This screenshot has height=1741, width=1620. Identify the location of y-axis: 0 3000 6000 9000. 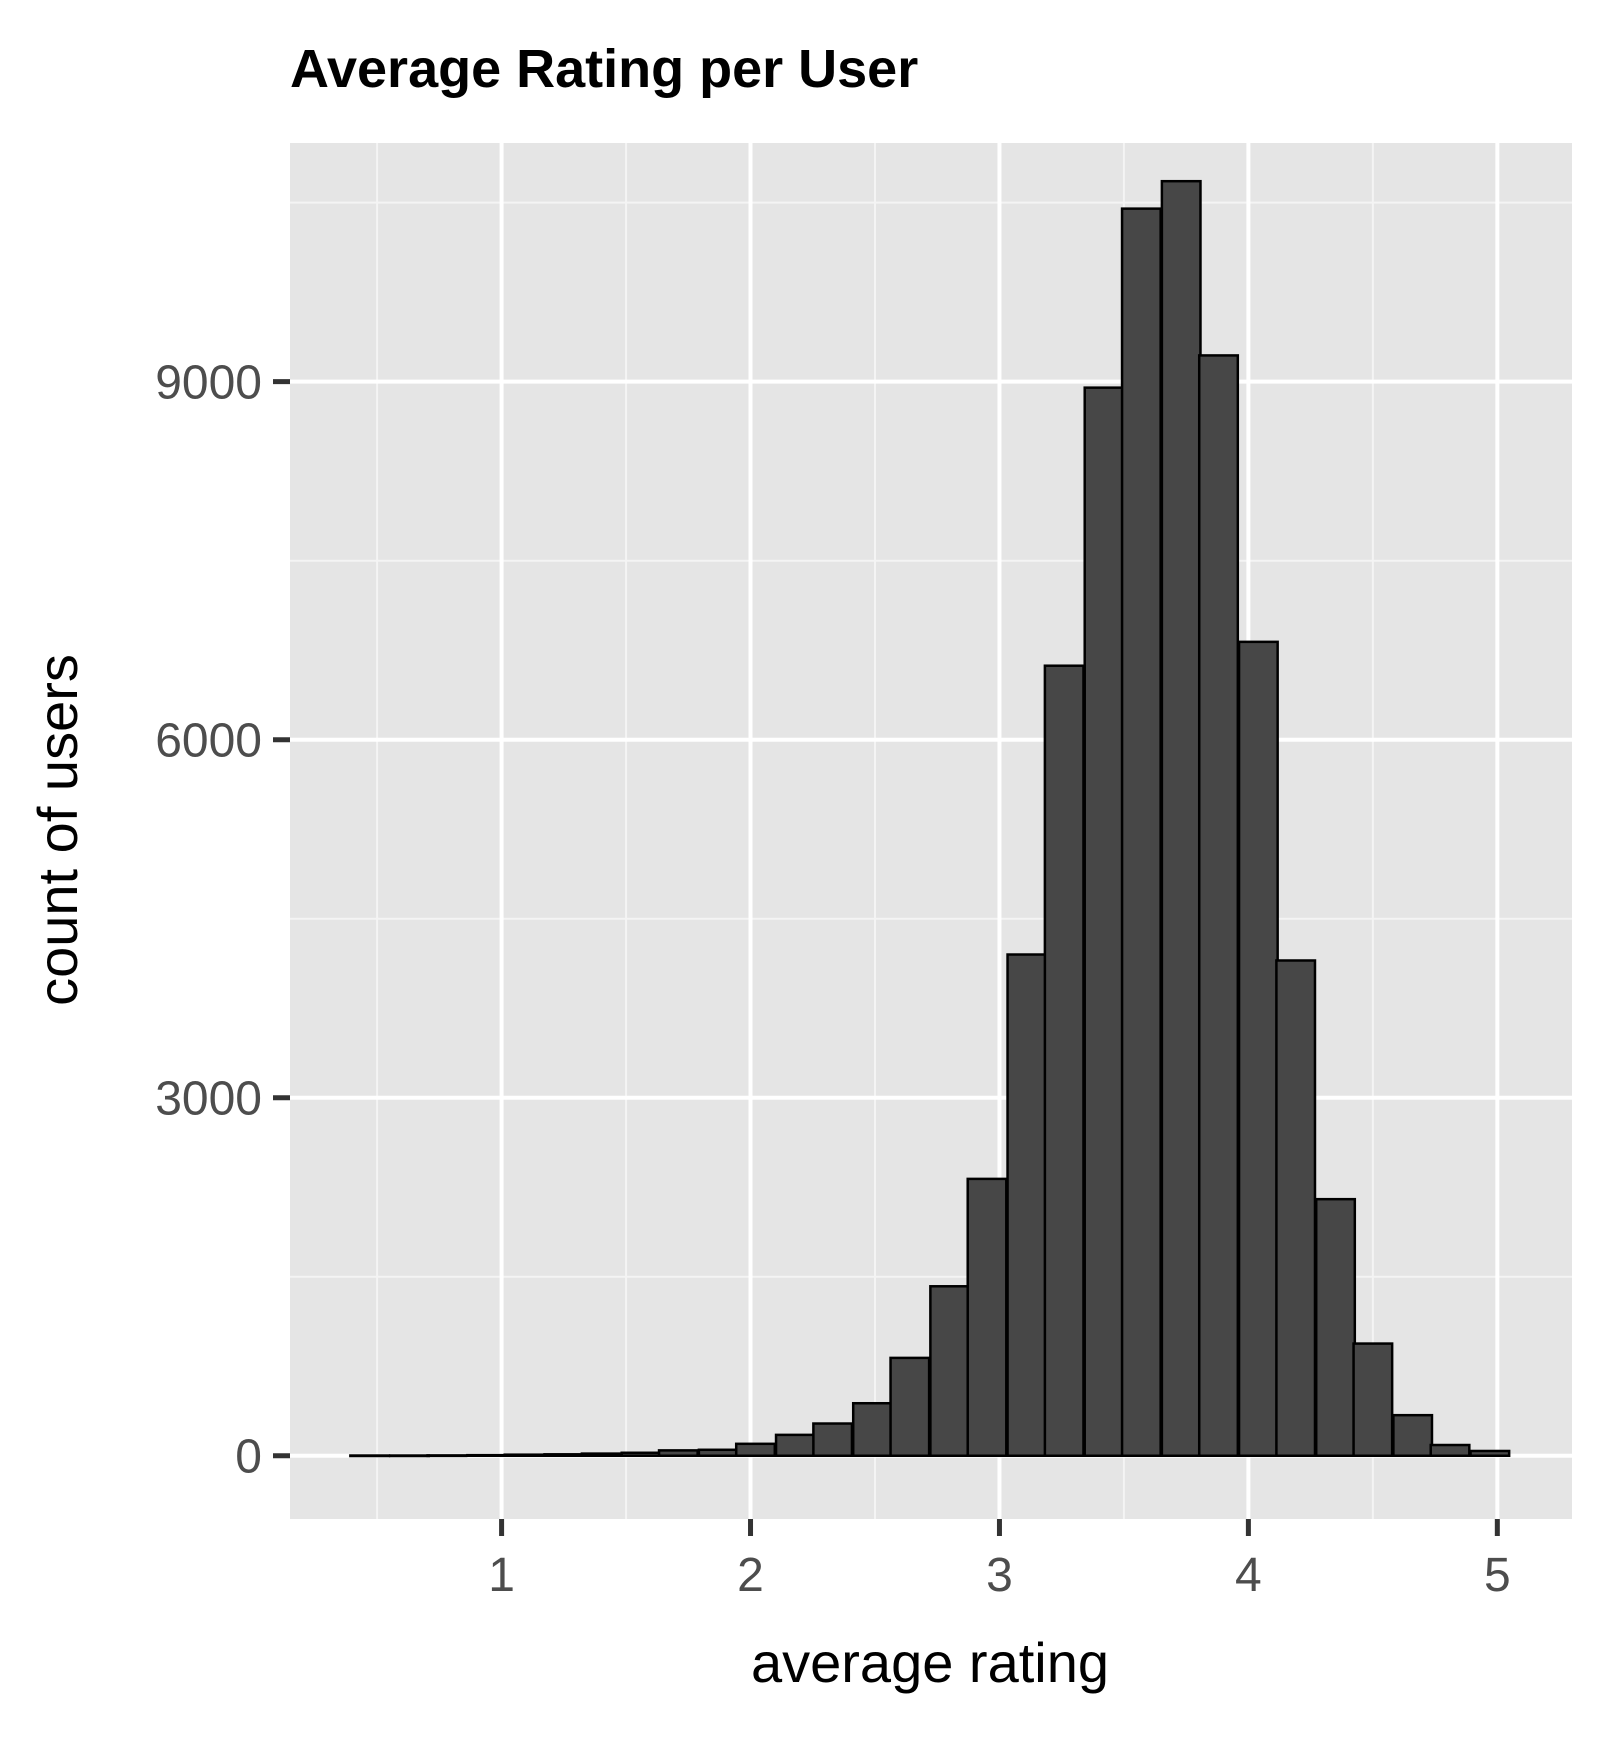
(222, 920).